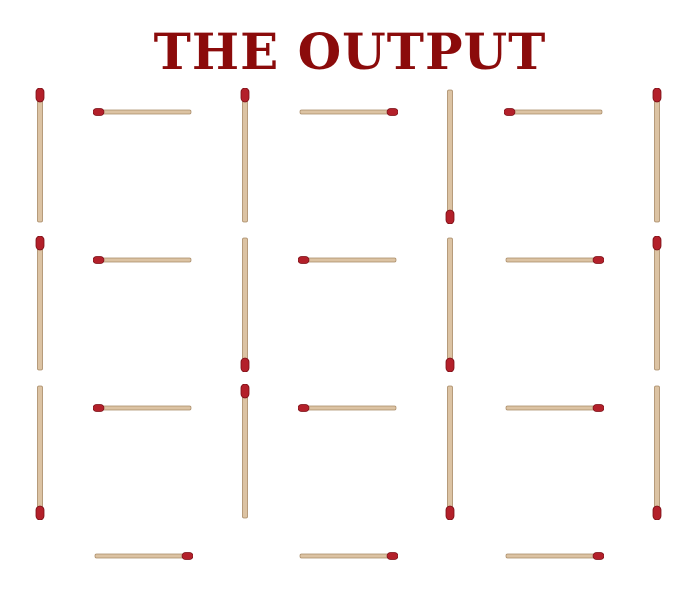 The height and width of the screenshot is (597, 700). I want to click on matchstick-vertical-r1-c0, so click(40, 304).